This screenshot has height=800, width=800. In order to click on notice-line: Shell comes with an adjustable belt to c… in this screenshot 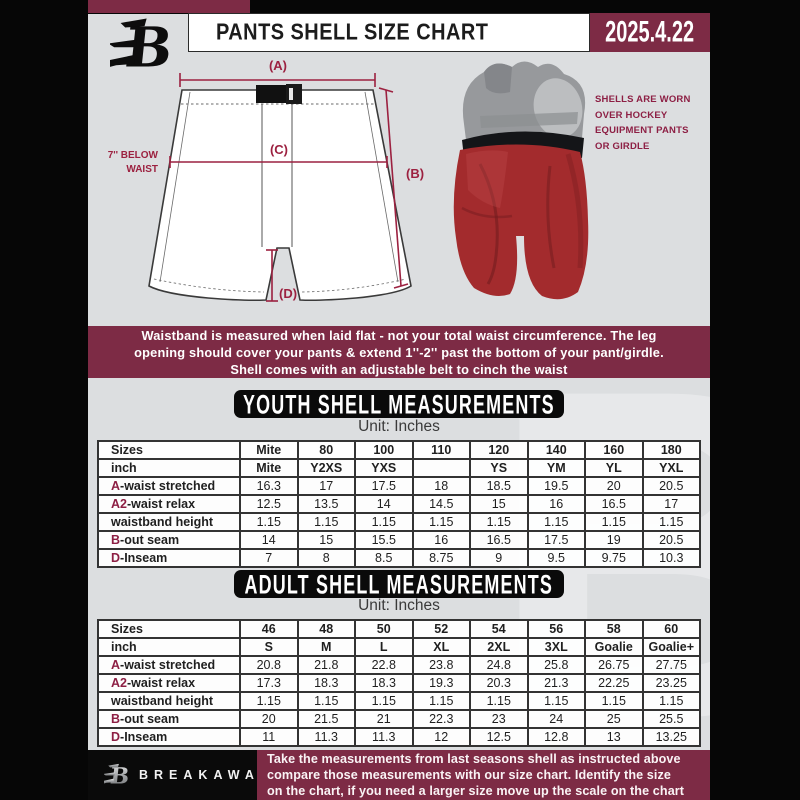, I will do `click(399, 369)`.